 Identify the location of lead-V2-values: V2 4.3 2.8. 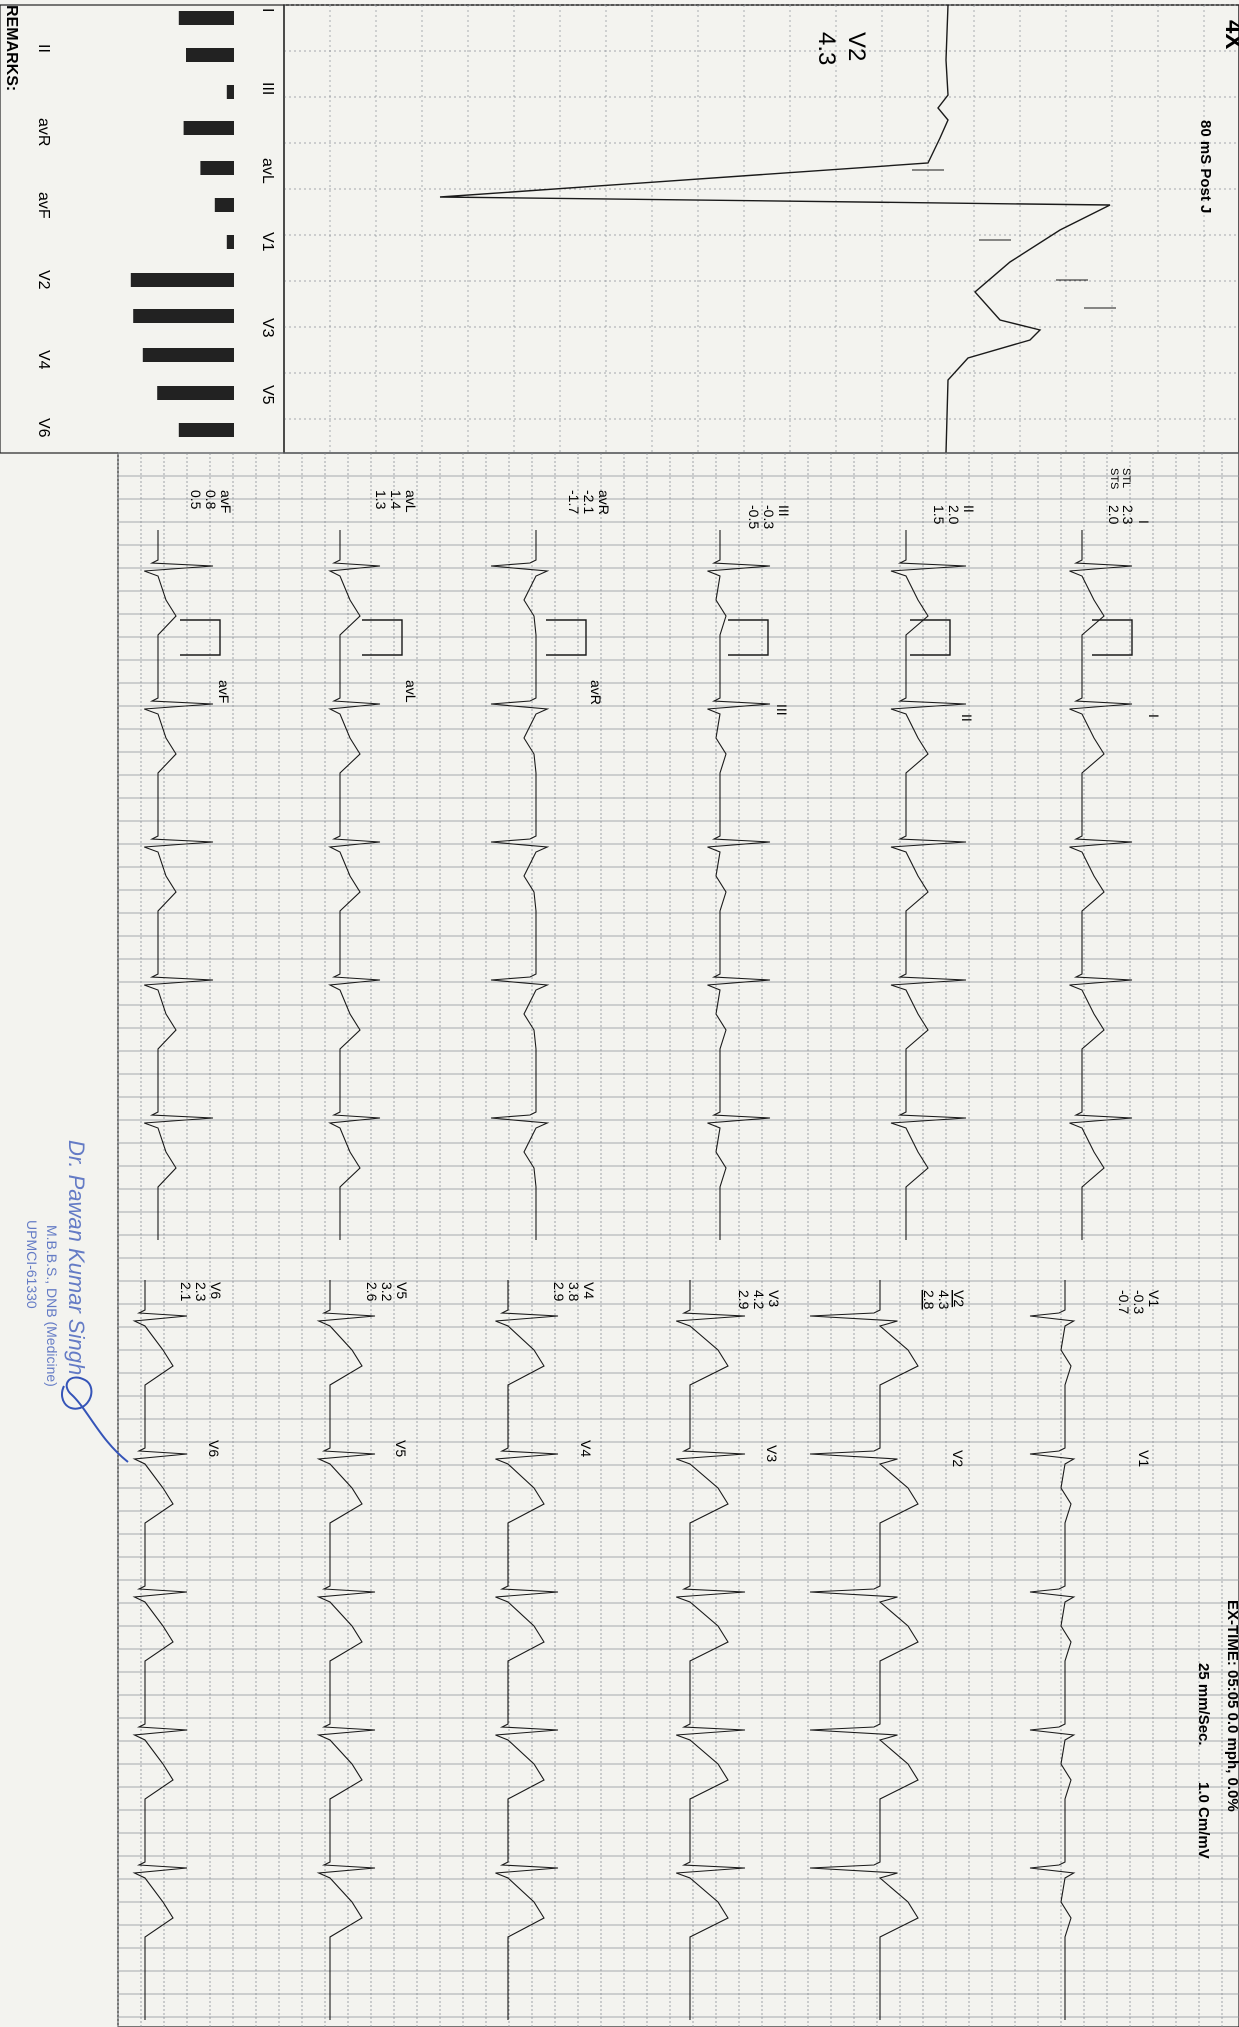
(944, 1300).